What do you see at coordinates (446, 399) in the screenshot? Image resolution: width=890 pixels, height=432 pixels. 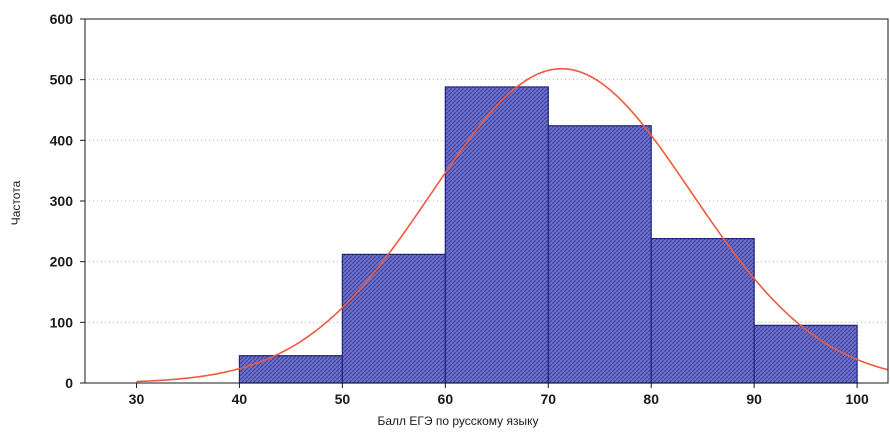 I see `x-tick-label: 60` at bounding box center [446, 399].